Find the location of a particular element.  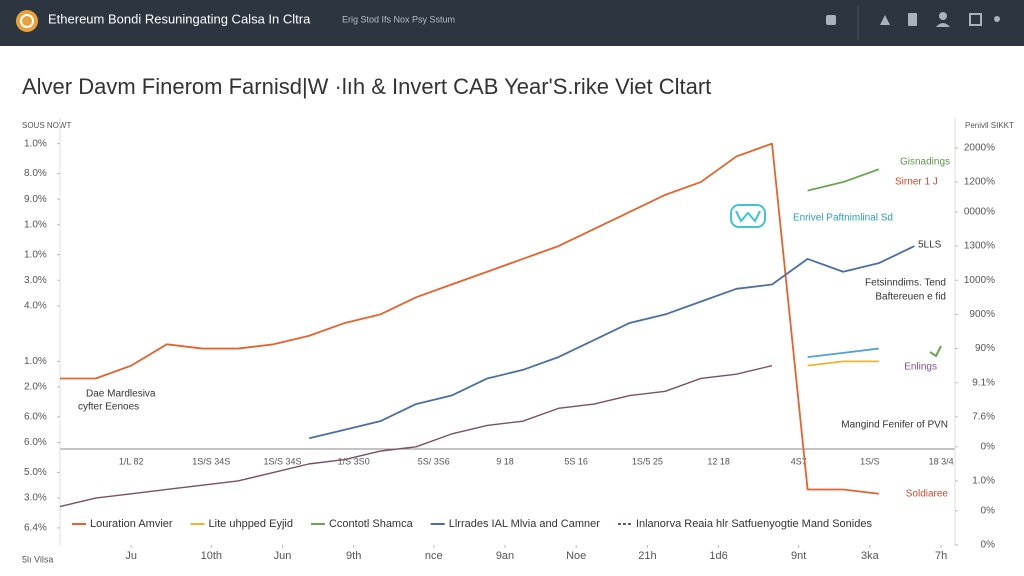

app-logo-ring is located at coordinates (27, 21).